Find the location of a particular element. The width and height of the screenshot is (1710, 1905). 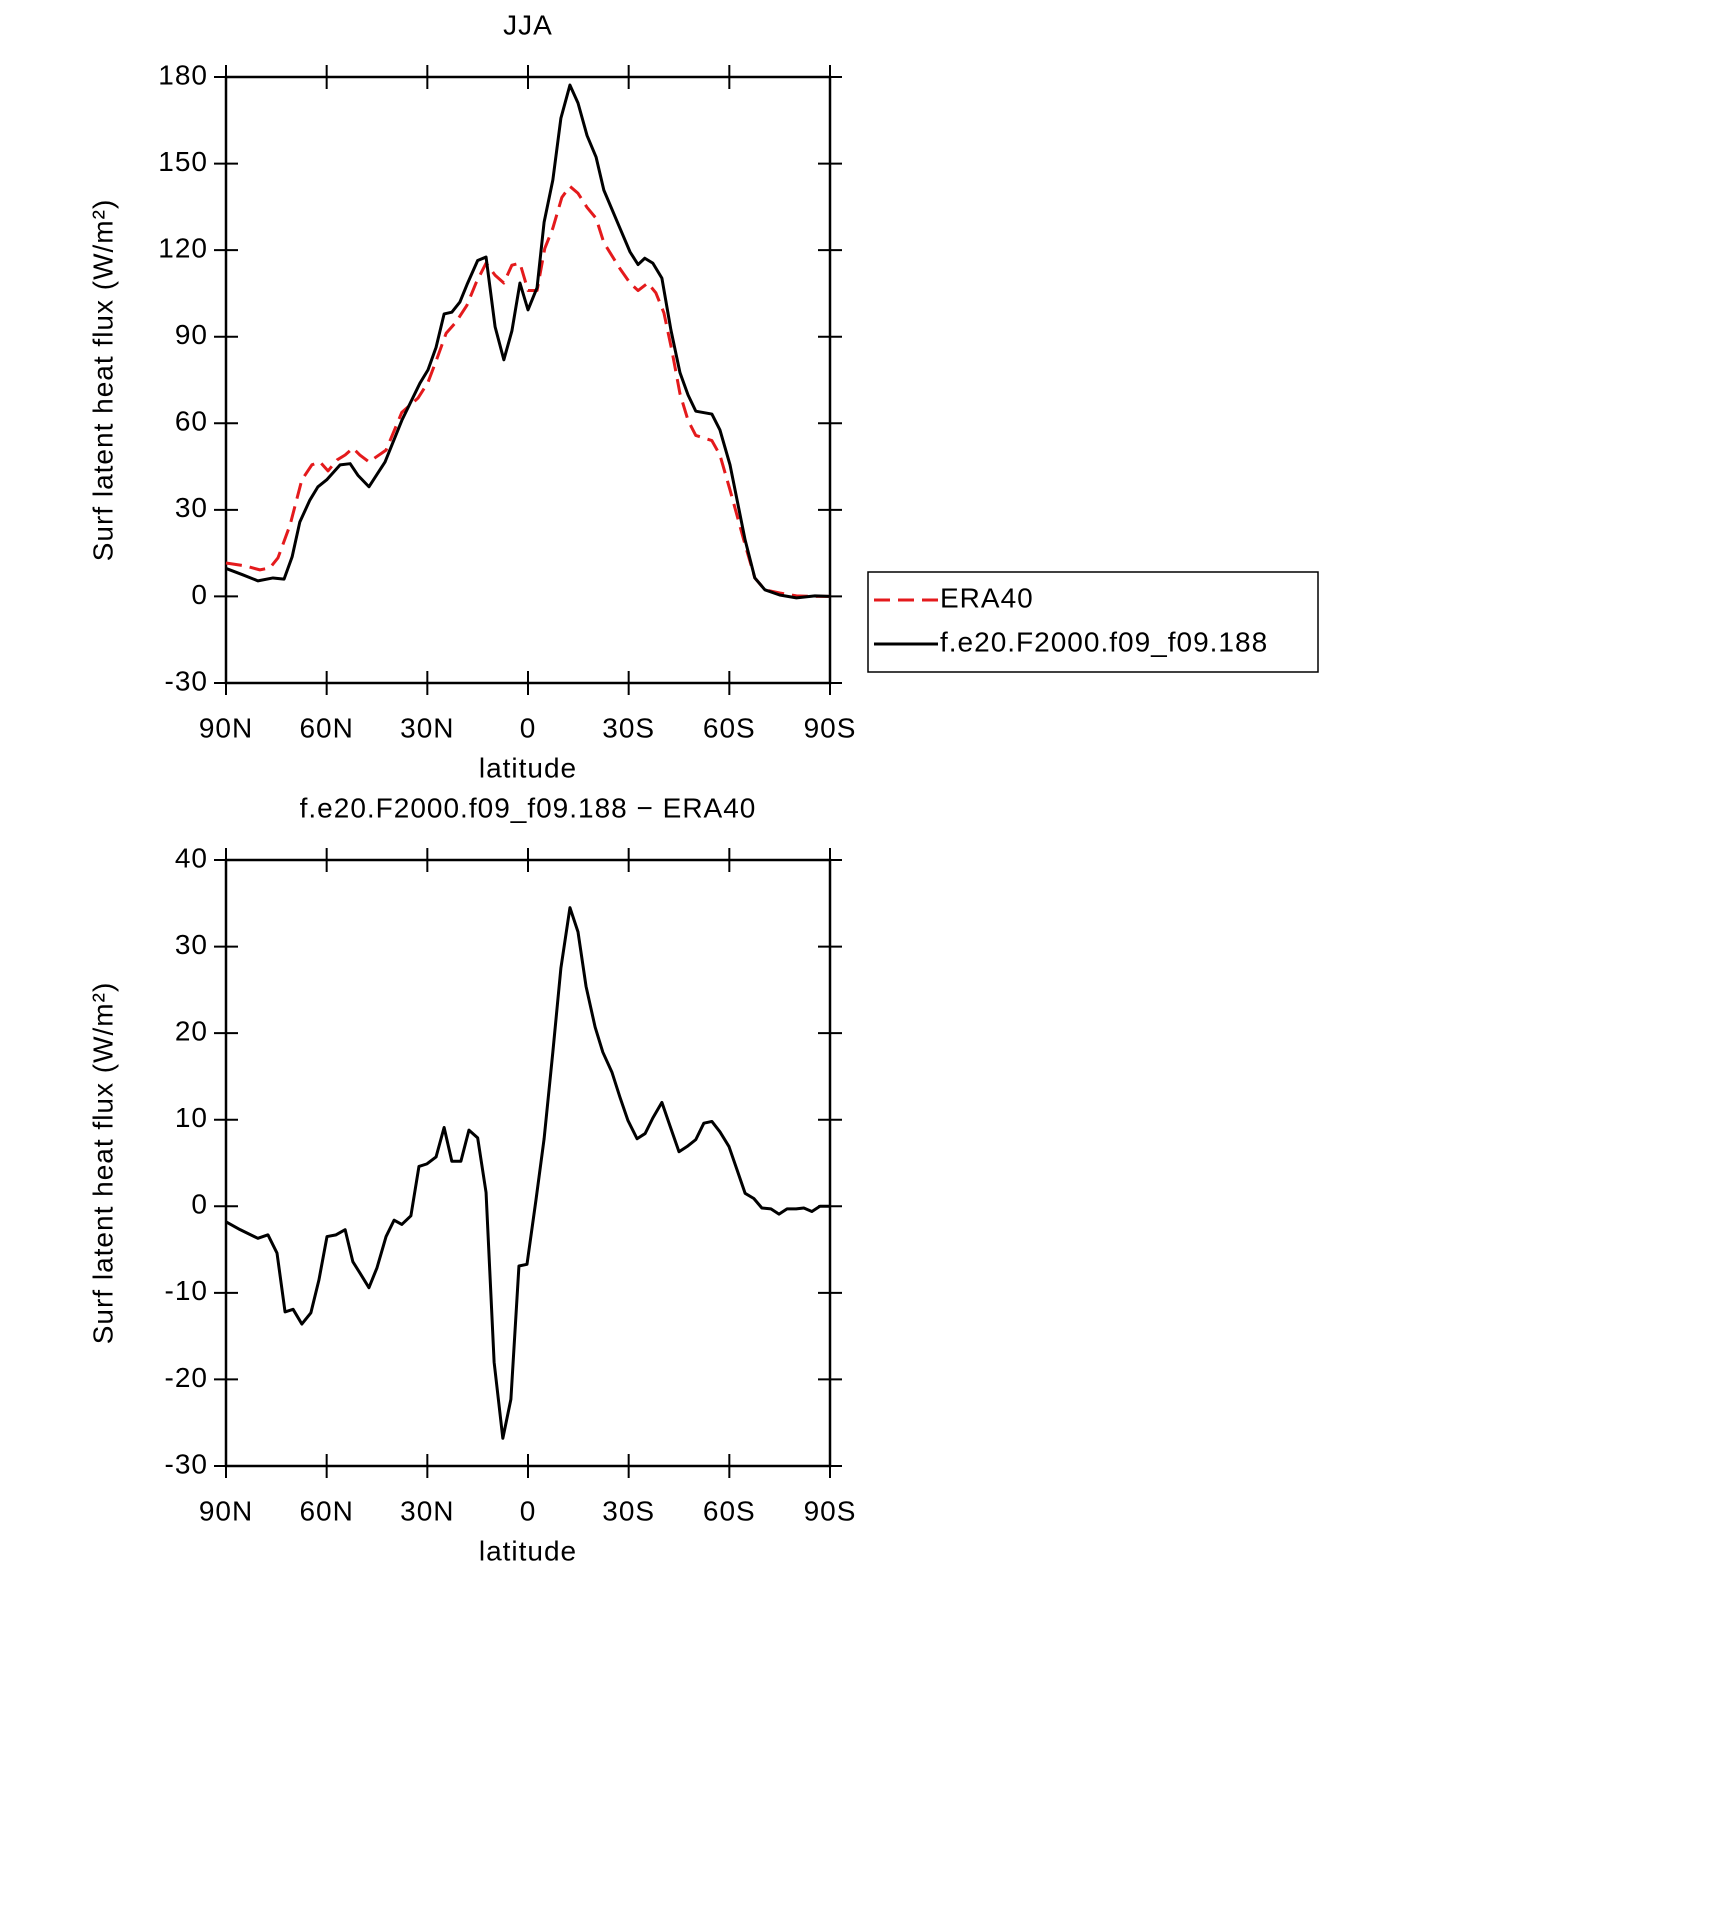

y-tick-label: 10 is located at coordinates (191, 1117).